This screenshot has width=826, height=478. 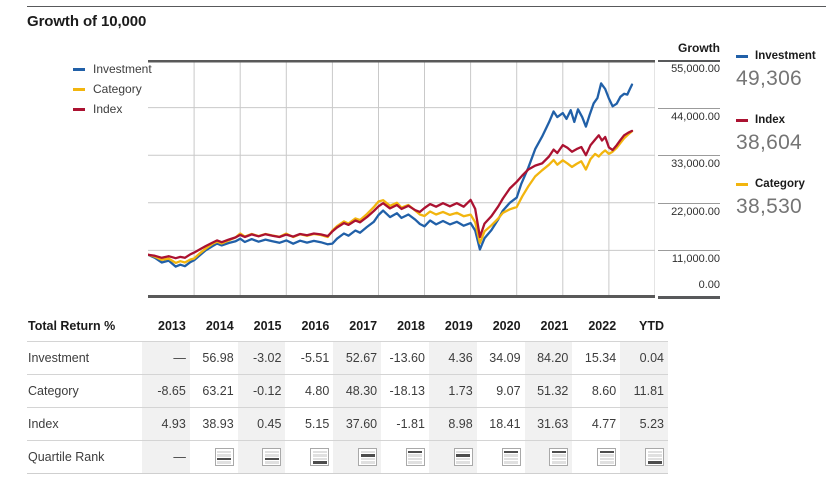 What do you see at coordinates (699, 48) in the screenshot?
I see `growth-axis-title: Growth` at bounding box center [699, 48].